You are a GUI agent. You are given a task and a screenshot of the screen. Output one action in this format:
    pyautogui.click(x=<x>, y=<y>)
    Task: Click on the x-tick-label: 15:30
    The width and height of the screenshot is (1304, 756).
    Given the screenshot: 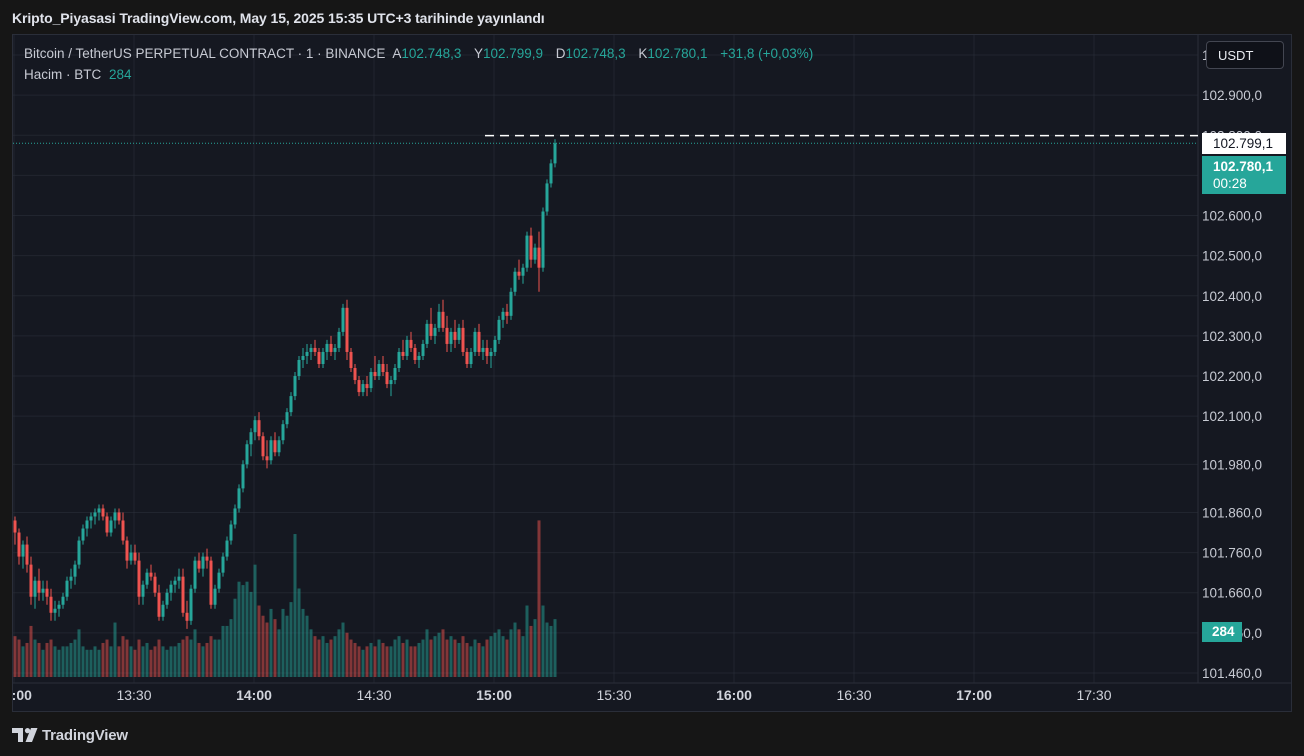 What is the action you would take?
    pyautogui.click(x=613, y=695)
    